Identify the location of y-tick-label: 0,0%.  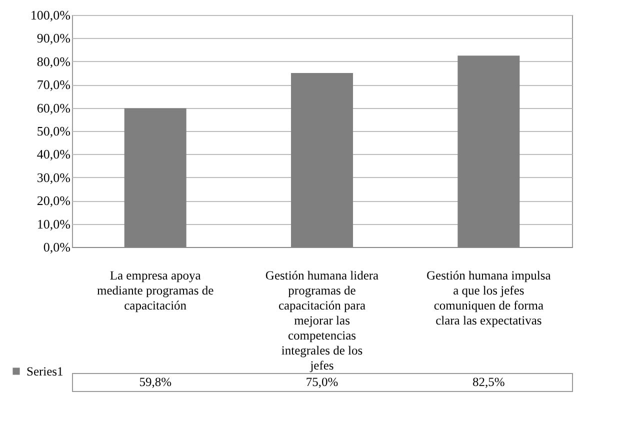
(57, 247).